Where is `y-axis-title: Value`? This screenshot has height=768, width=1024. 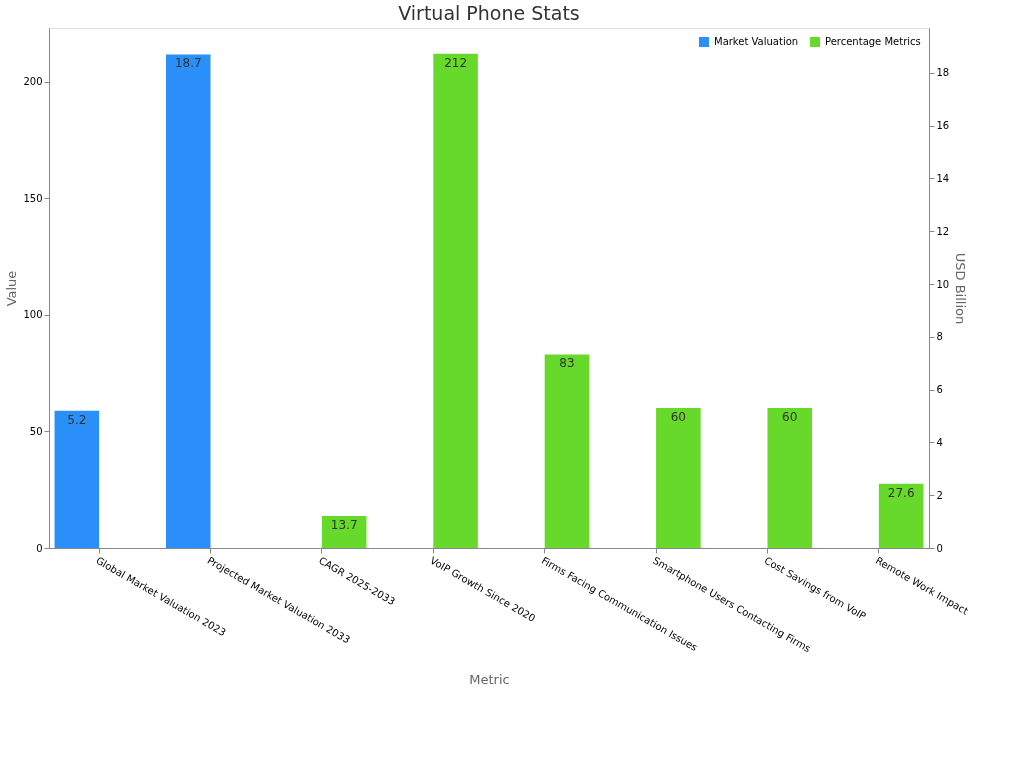
y-axis-title: Value is located at coordinates (12, 288).